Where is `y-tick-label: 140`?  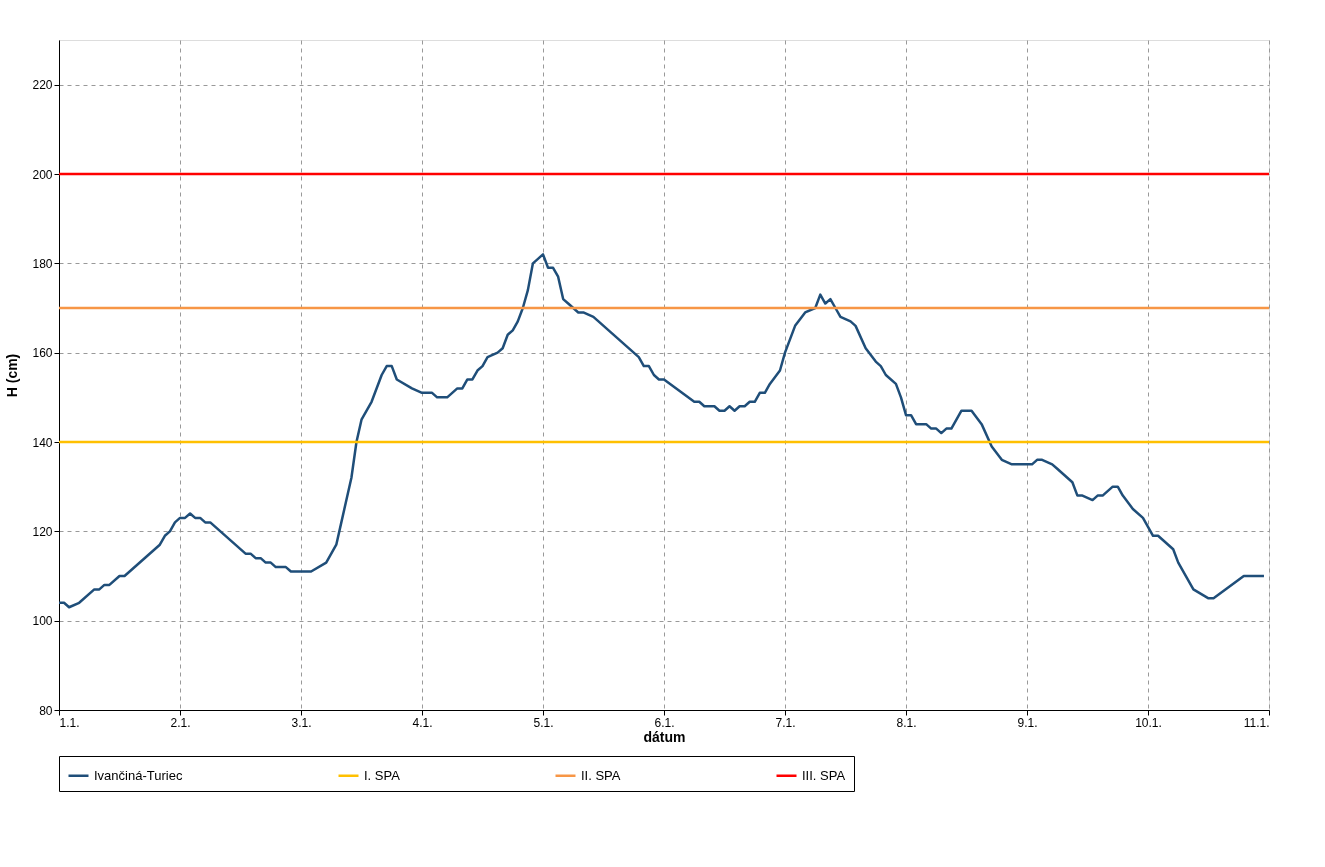 y-tick-label: 140 is located at coordinates (42, 442).